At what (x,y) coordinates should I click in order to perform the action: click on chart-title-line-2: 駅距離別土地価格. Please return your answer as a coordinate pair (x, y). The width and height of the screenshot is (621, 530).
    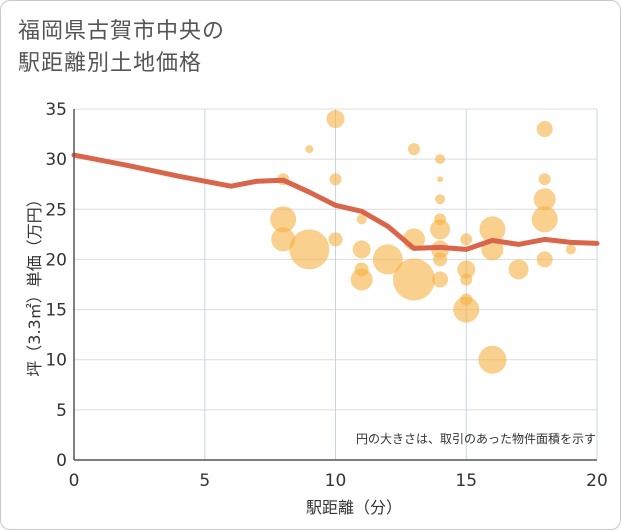
    Looking at the image, I should click on (110, 63).